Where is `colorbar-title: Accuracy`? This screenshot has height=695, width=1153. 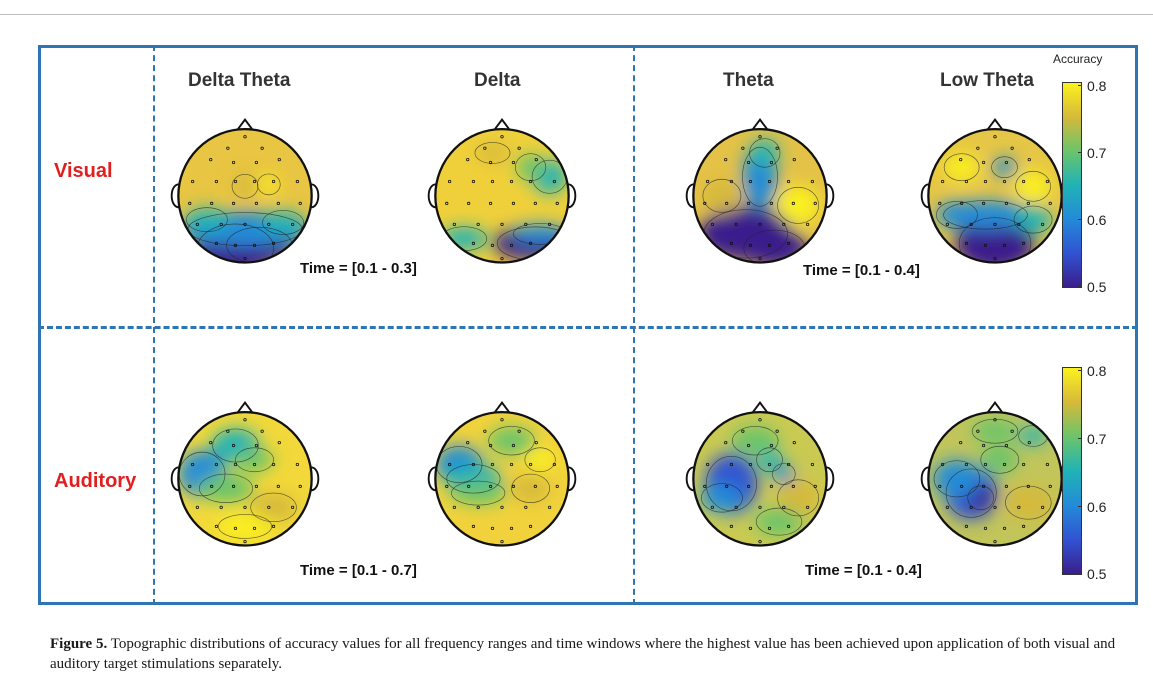
colorbar-title: Accuracy is located at coordinates (1078, 59).